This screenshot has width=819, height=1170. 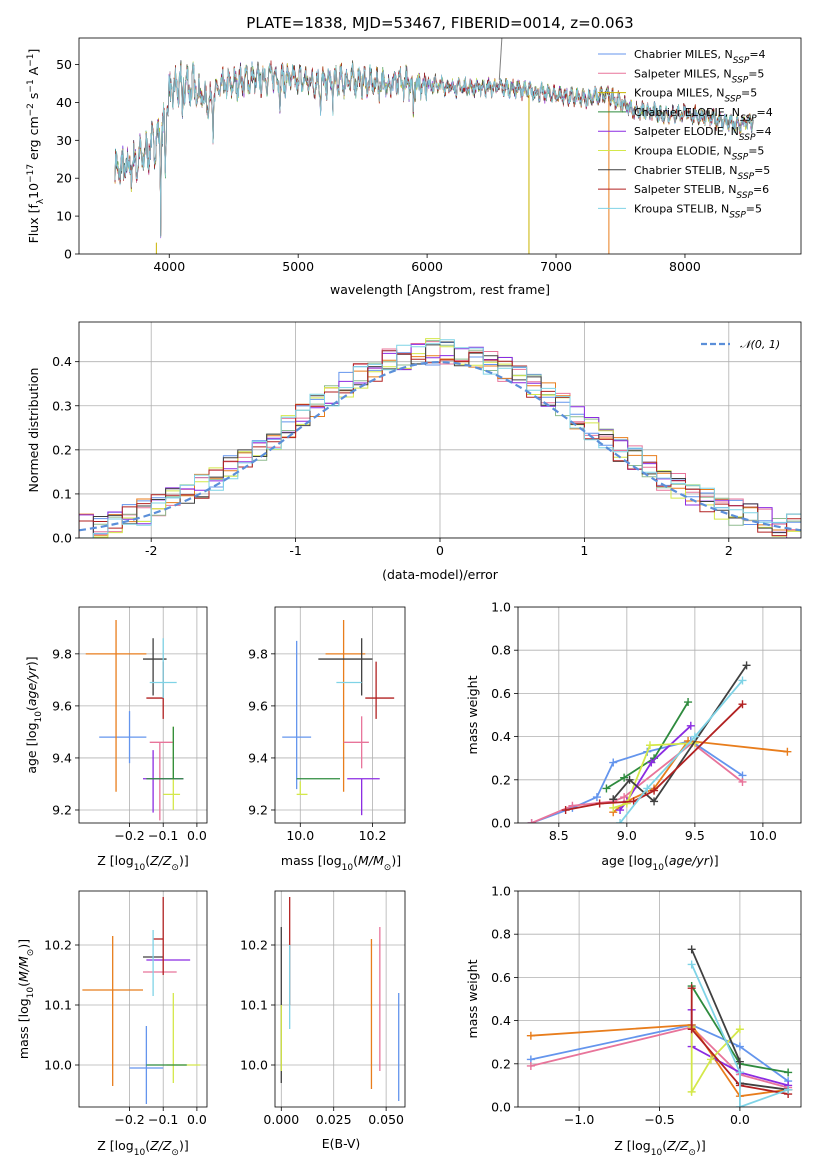 I want to click on plot-area-mass_vs_Z, so click(x=143, y=999).